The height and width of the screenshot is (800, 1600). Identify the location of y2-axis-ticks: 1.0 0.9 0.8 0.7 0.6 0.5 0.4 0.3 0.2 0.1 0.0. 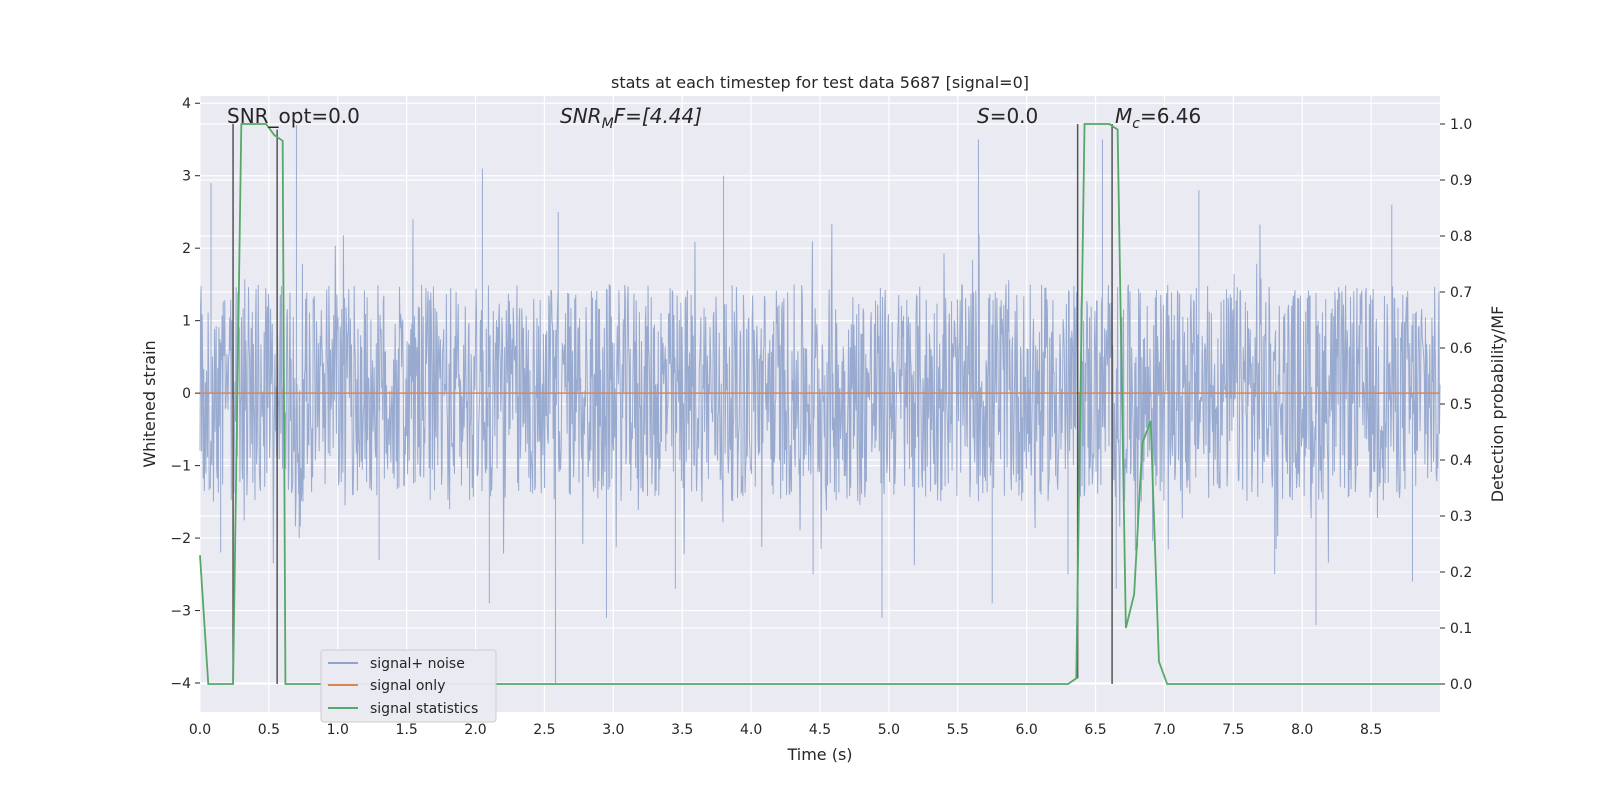
(1456, 405).